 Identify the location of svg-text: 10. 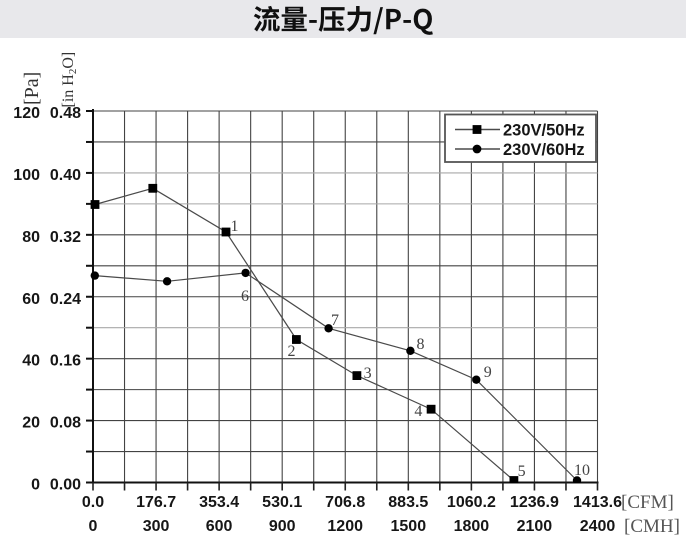
(582, 470).